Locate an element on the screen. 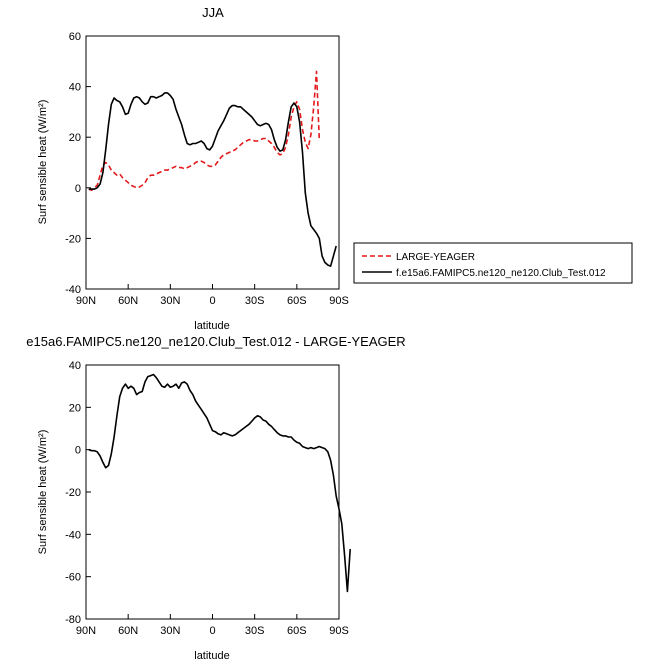 This screenshot has width=668, height=668. series-line-difference is located at coordinates (219, 483).